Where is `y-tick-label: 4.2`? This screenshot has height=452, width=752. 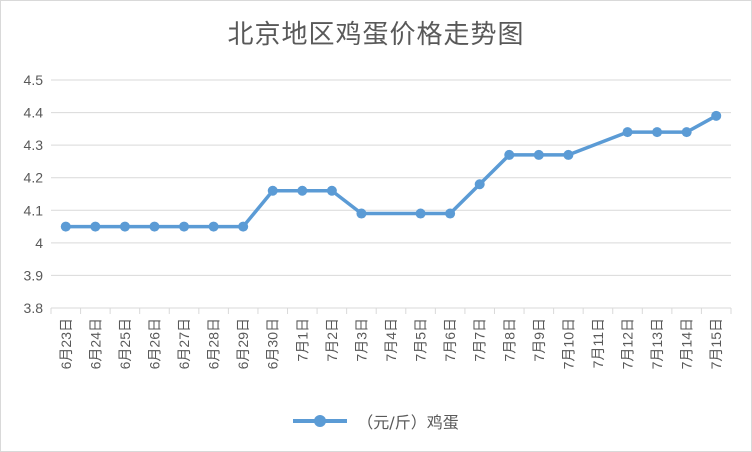 y-tick-label: 4.2 is located at coordinates (34, 178).